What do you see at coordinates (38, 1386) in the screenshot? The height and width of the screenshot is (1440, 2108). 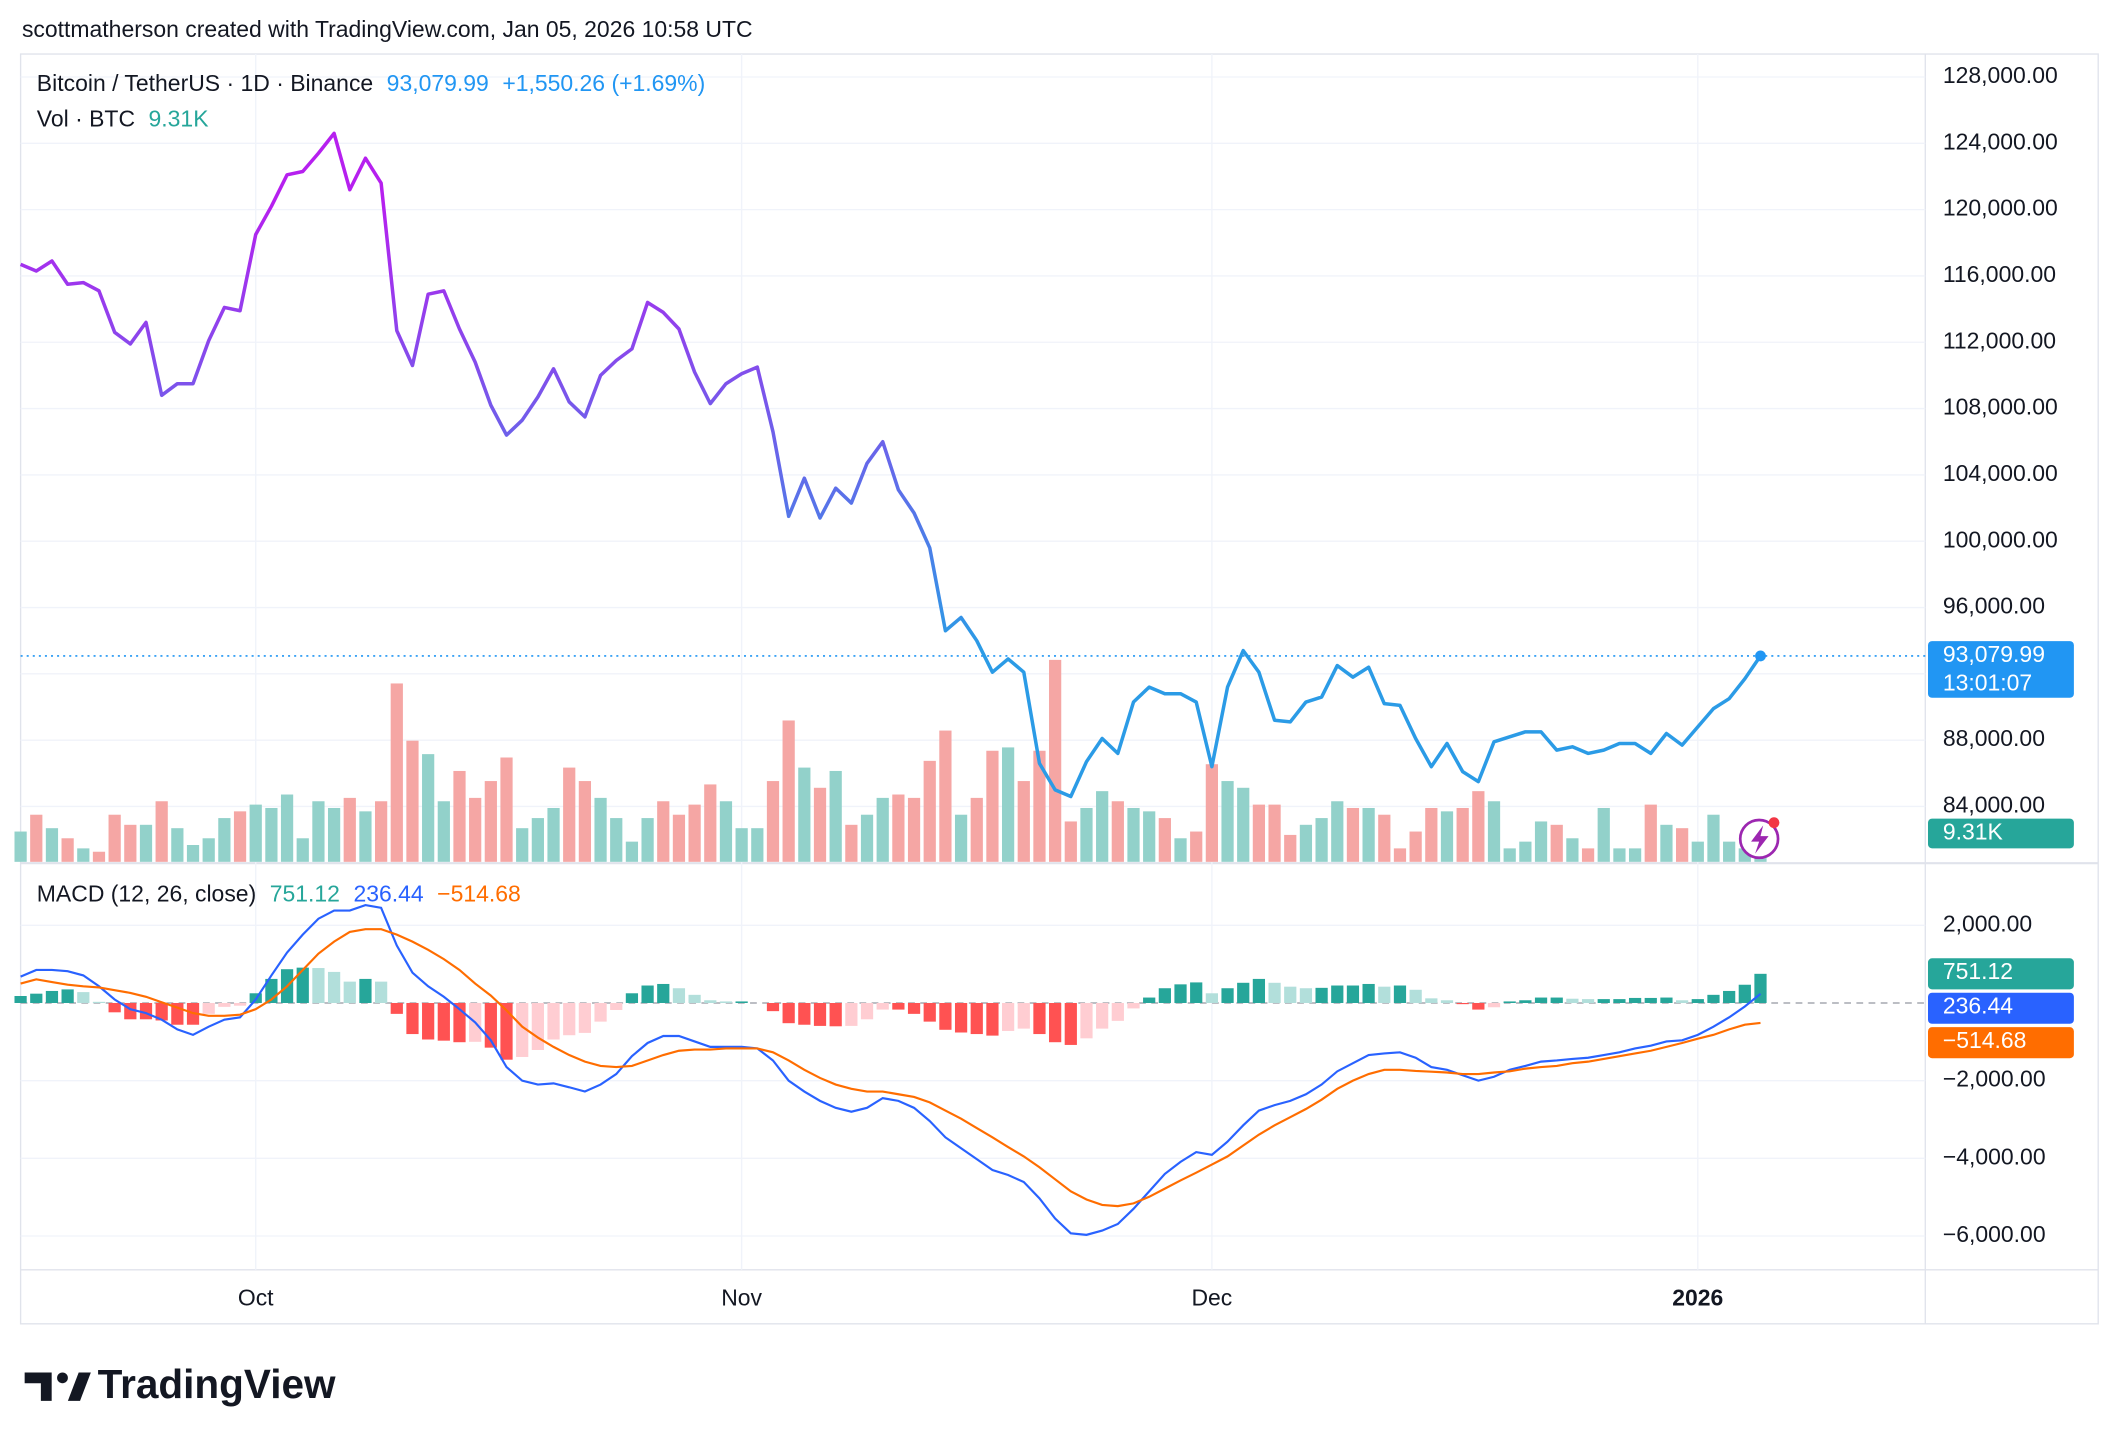 I see `brand-logo-part` at bounding box center [38, 1386].